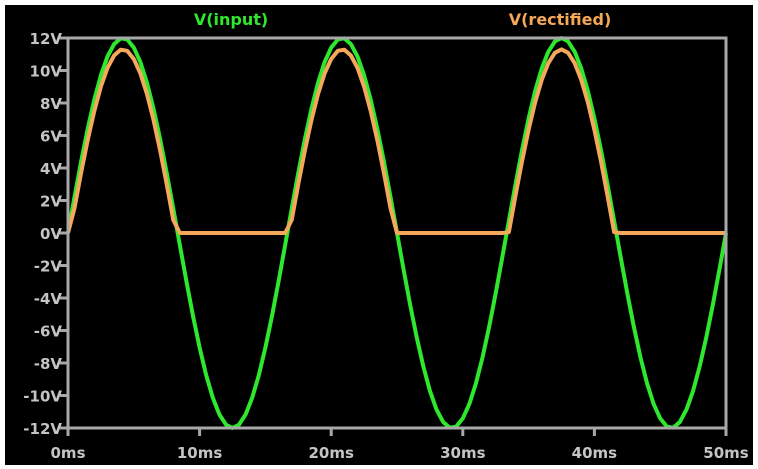 The width and height of the screenshot is (758, 469). Describe the element at coordinates (42, 429) in the screenshot. I see `y-tick-label: -12V` at that location.